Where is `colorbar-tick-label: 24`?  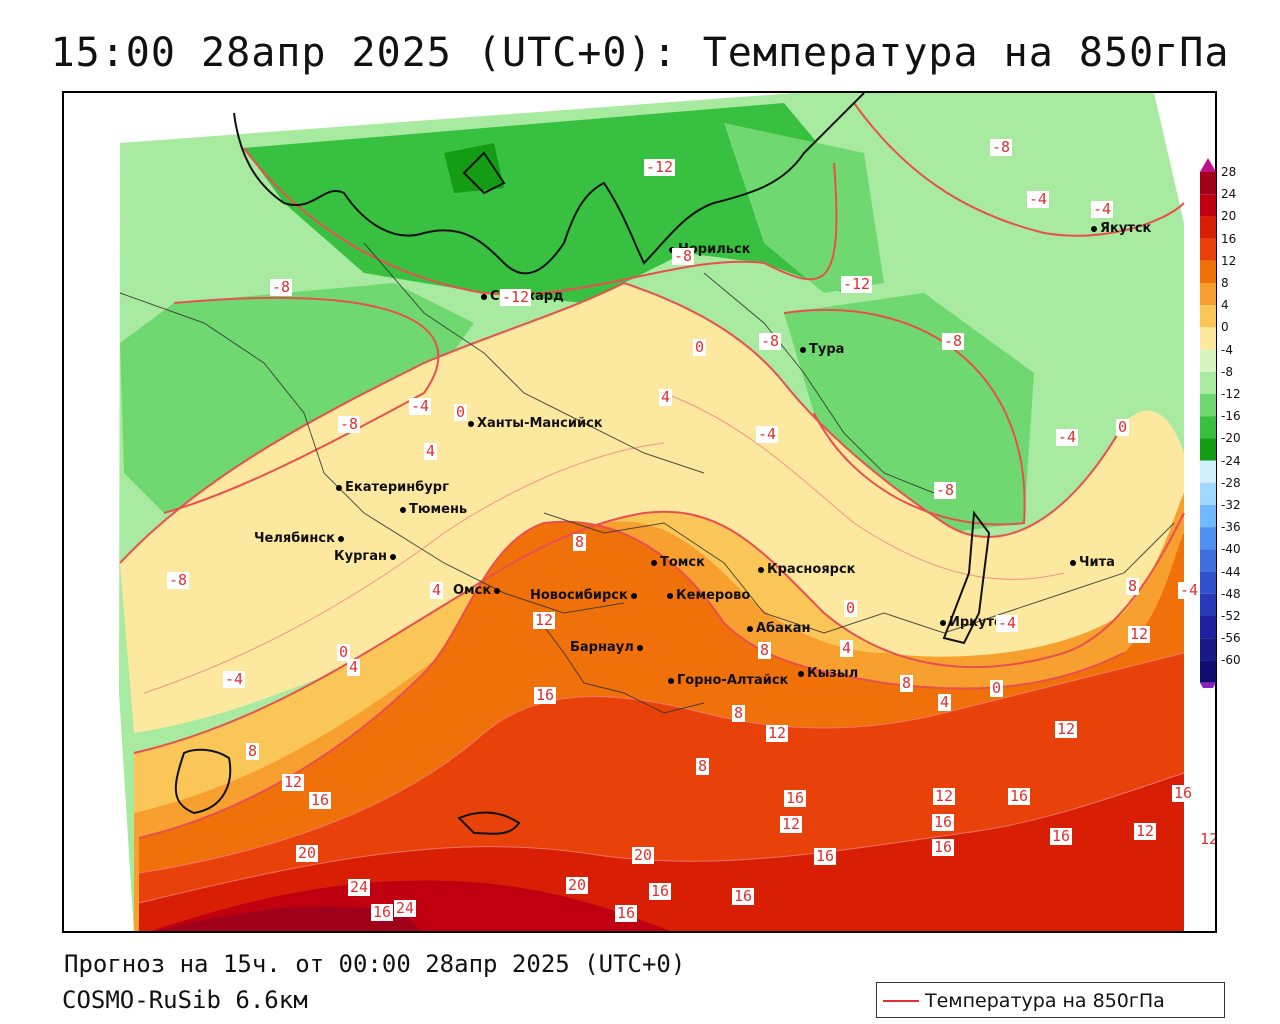 colorbar-tick-label: 24 is located at coordinates (1229, 194).